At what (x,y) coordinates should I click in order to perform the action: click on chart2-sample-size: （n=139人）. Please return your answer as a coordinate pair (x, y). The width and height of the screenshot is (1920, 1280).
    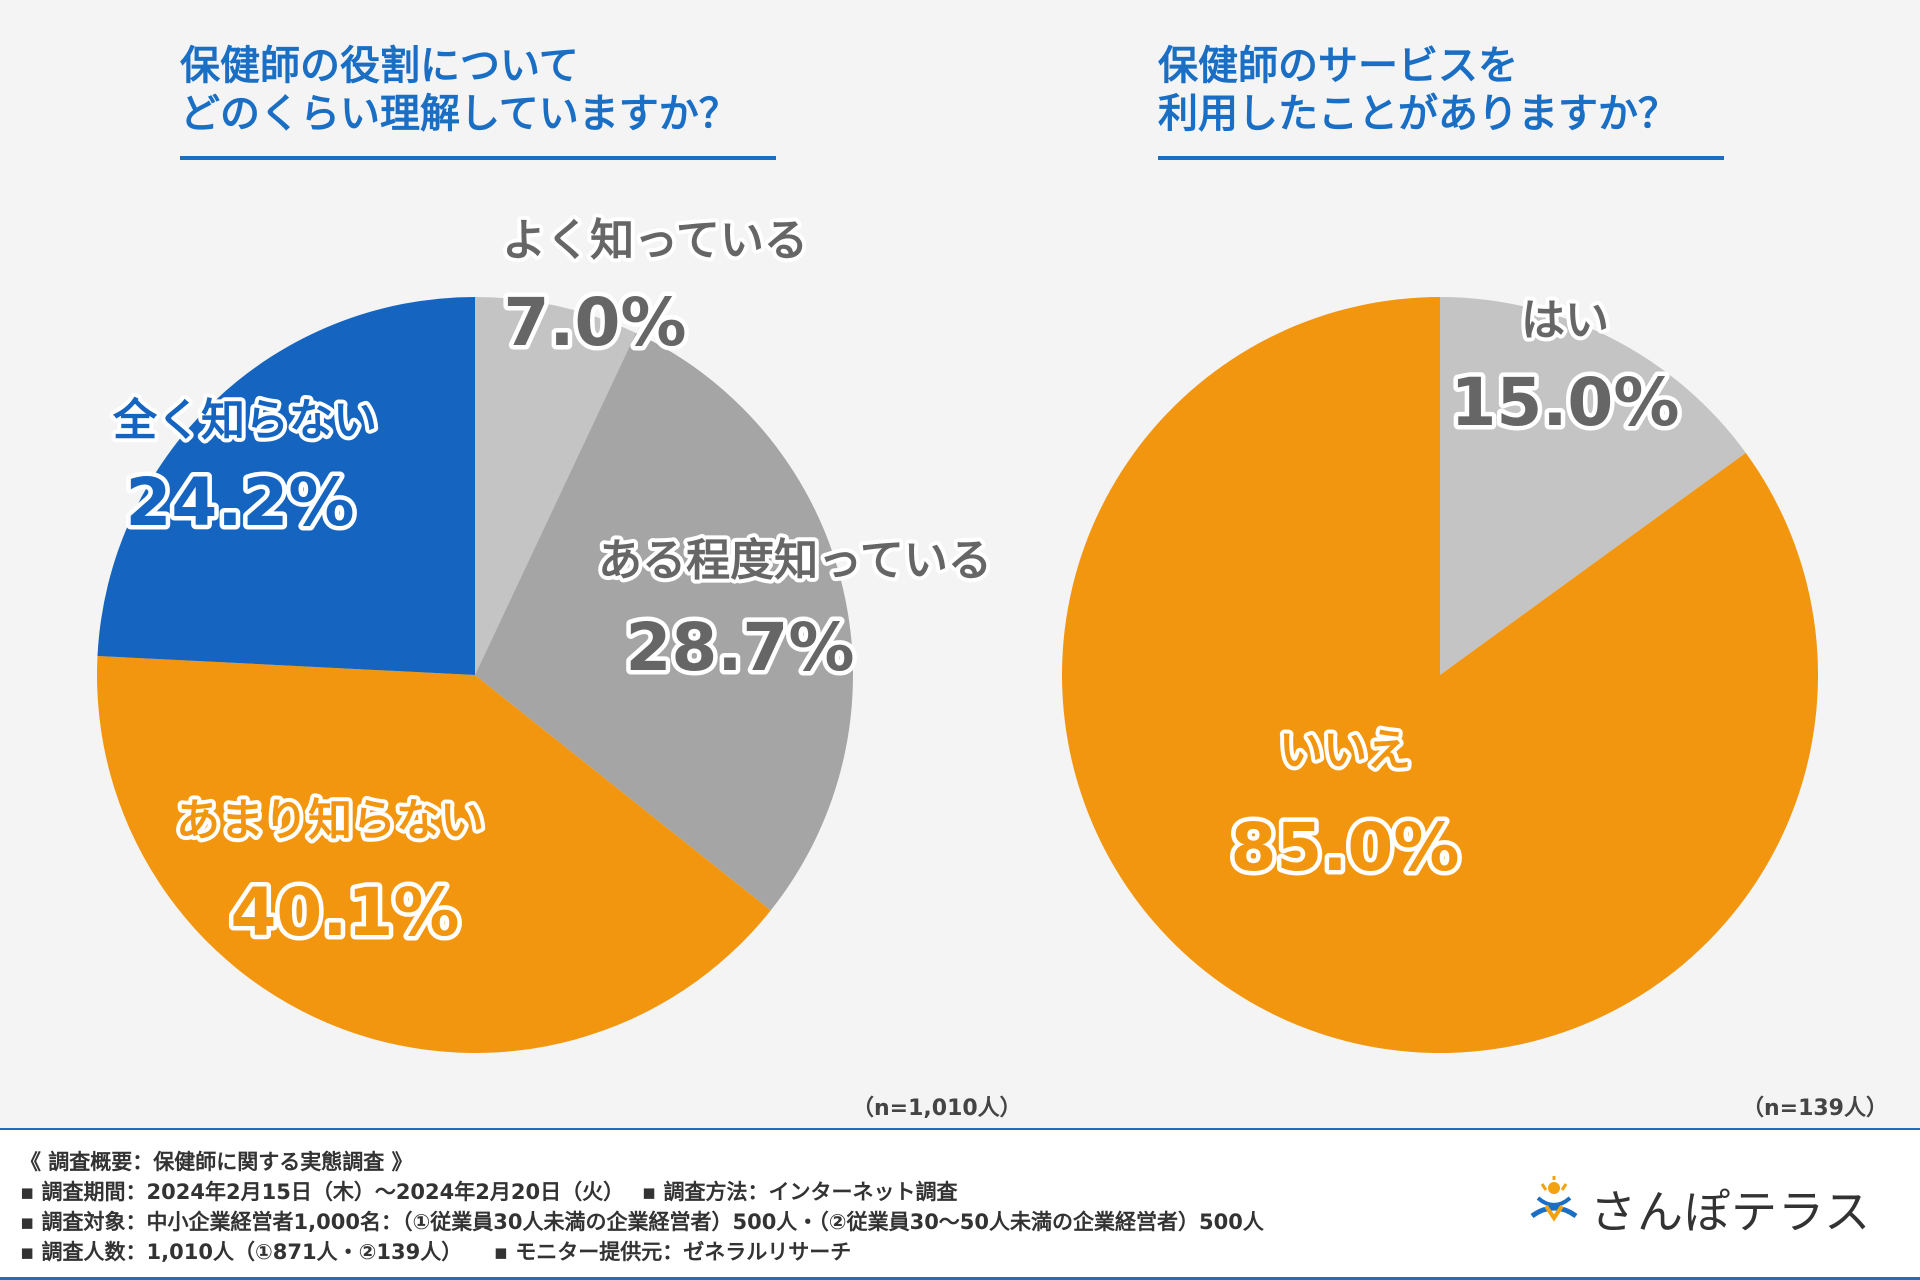
    Looking at the image, I should click on (1814, 1108).